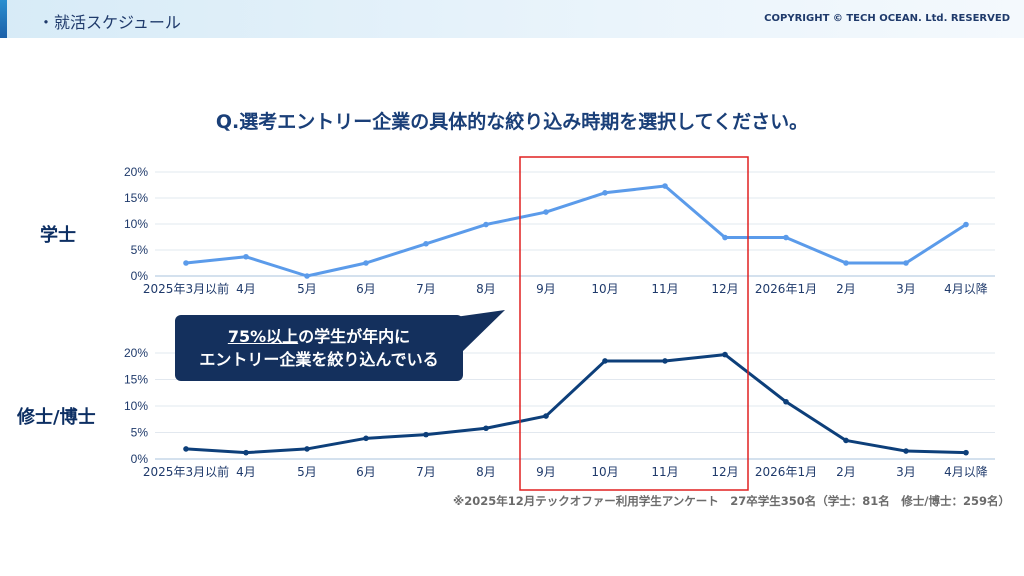 This screenshot has height=576, width=1024. Describe the element at coordinates (109, 22) in the screenshot. I see `page-title: ・就活スケジュール` at that location.